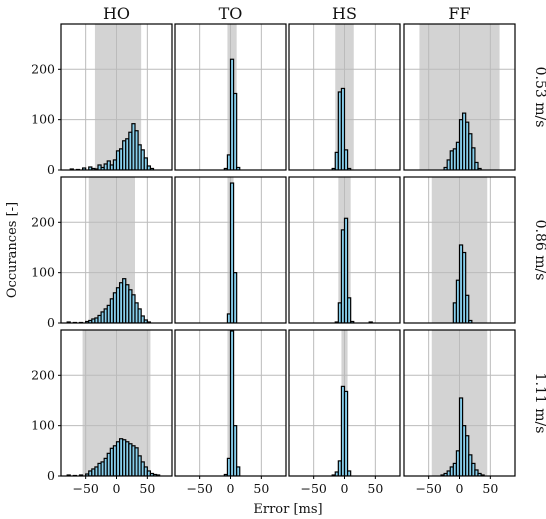  I want to click on column-title-hs: HS, so click(344, 13).